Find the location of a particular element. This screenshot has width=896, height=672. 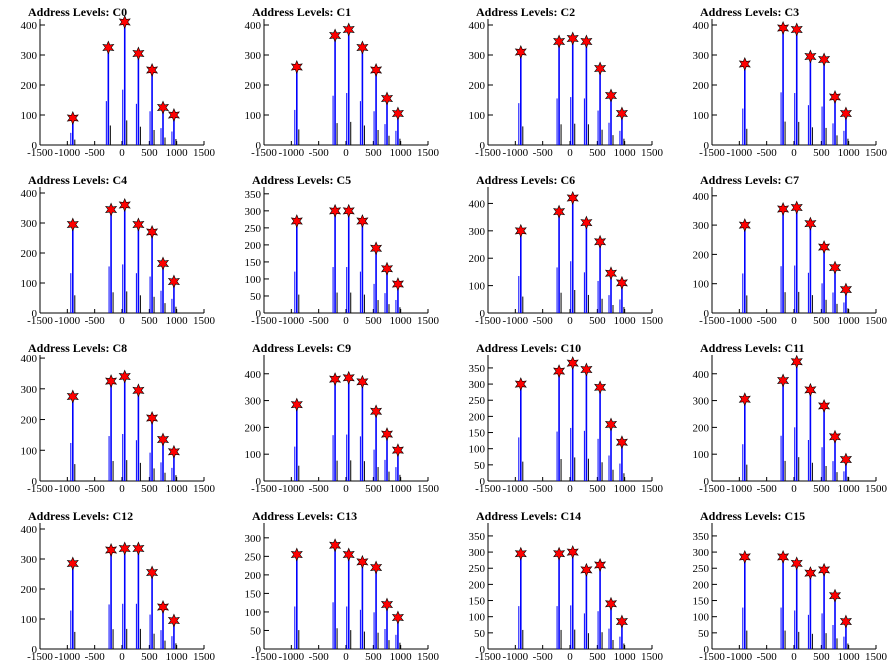

y-tick-label: 250 is located at coordinates (477, 401).